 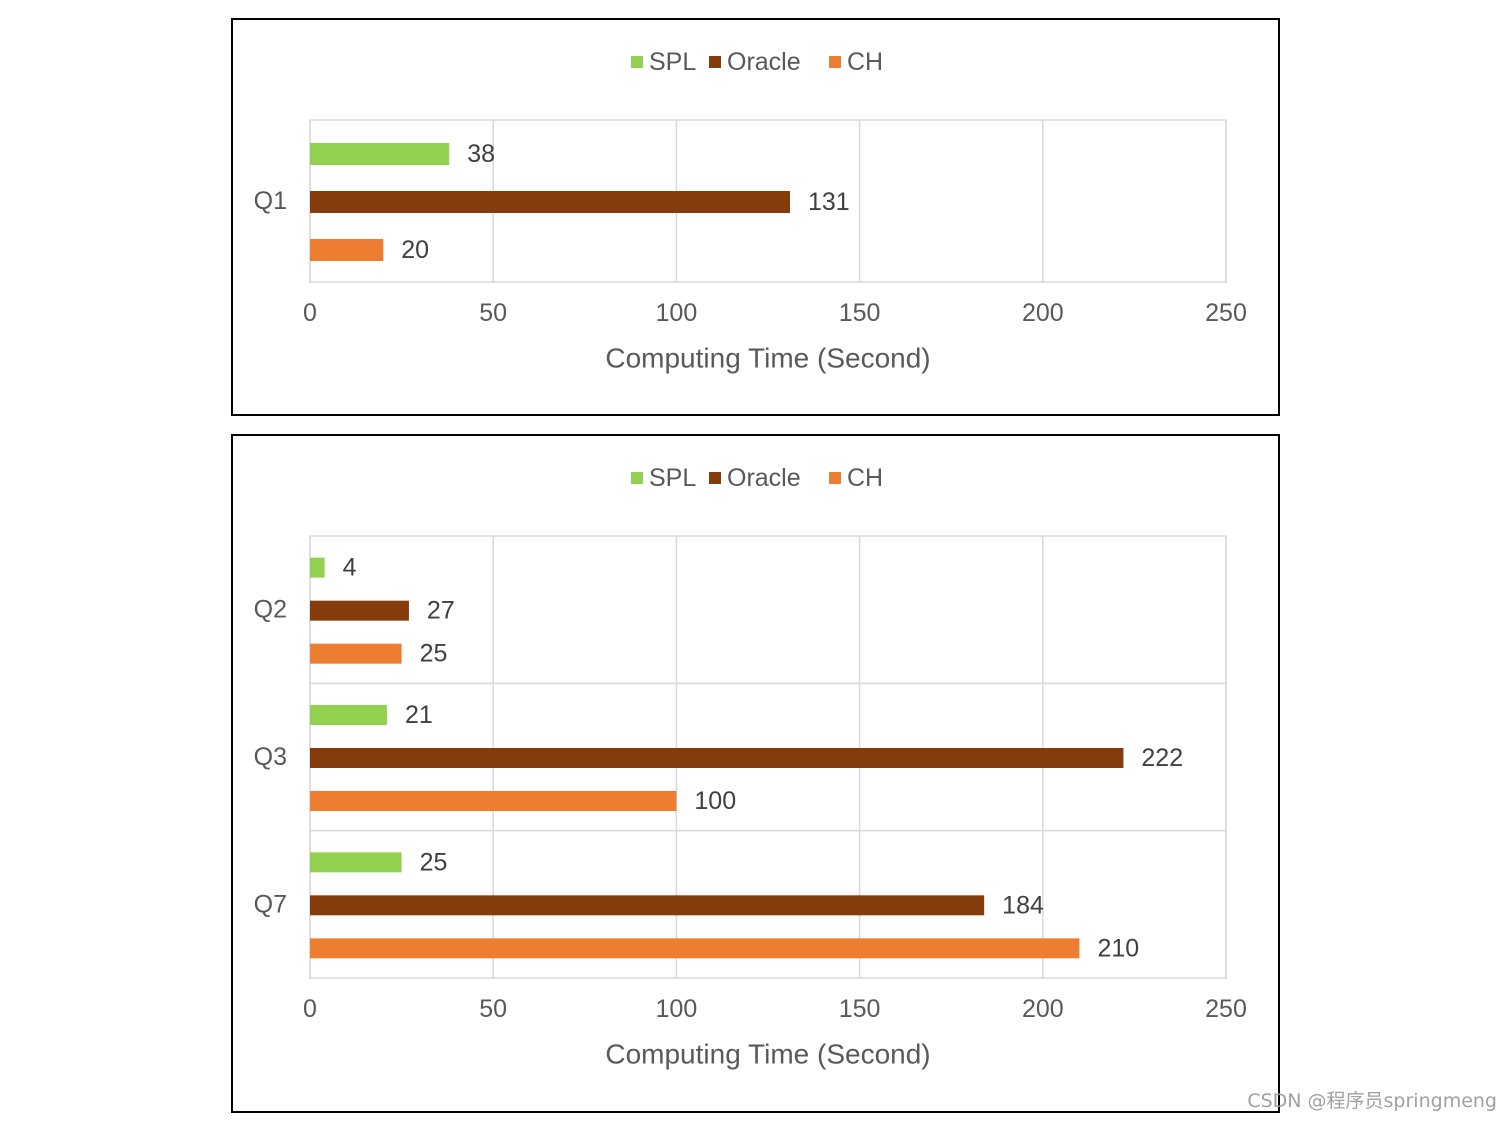 What do you see at coordinates (348, 715) in the screenshot?
I see `bar-spl-q3` at bounding box center [348, 715].